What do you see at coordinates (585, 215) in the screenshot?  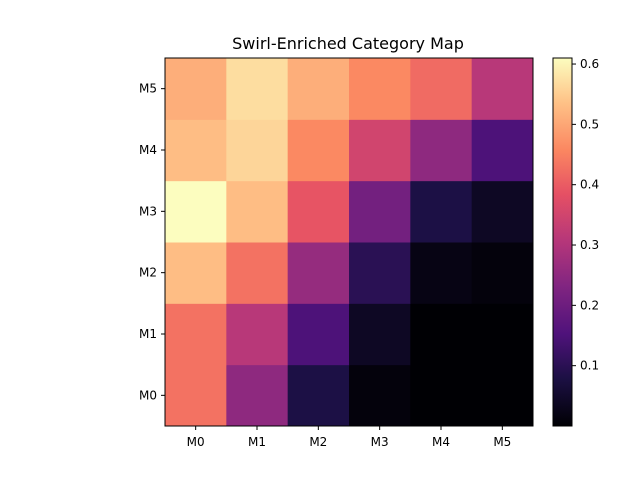 I see `colorbar-ticks: 0.1 0.2 0.3 0.4 0.5 0.6` at bounding box center [585, 215].